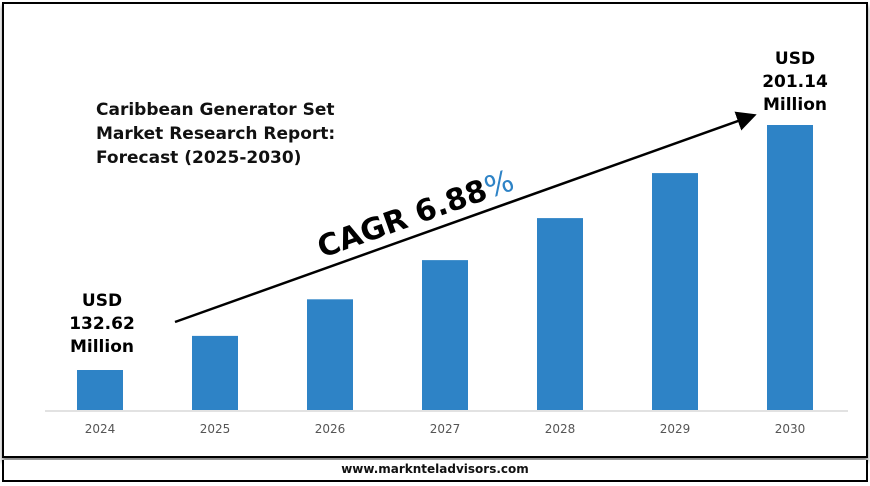 The width and height of the screenshot is (870, 486). What do you see at coordinates (101, 347) in the screenshot?
I see `start-label-scale: Million` at bounding box center [101, 347].